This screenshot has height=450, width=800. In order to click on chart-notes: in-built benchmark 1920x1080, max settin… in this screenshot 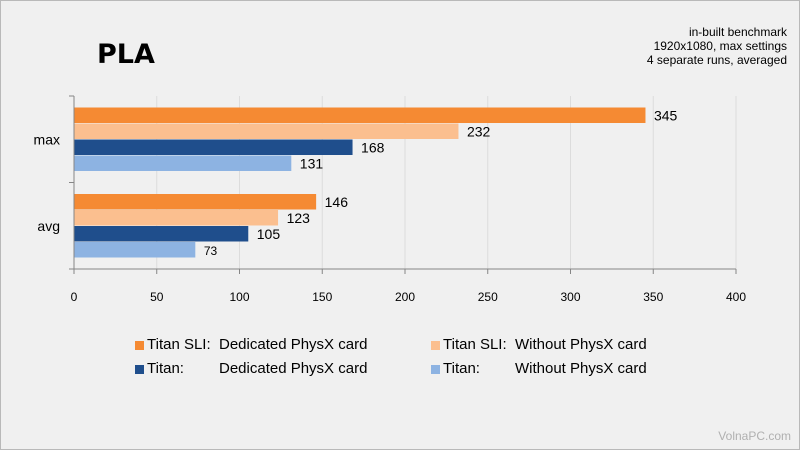, I will do `click(717, 46)`.